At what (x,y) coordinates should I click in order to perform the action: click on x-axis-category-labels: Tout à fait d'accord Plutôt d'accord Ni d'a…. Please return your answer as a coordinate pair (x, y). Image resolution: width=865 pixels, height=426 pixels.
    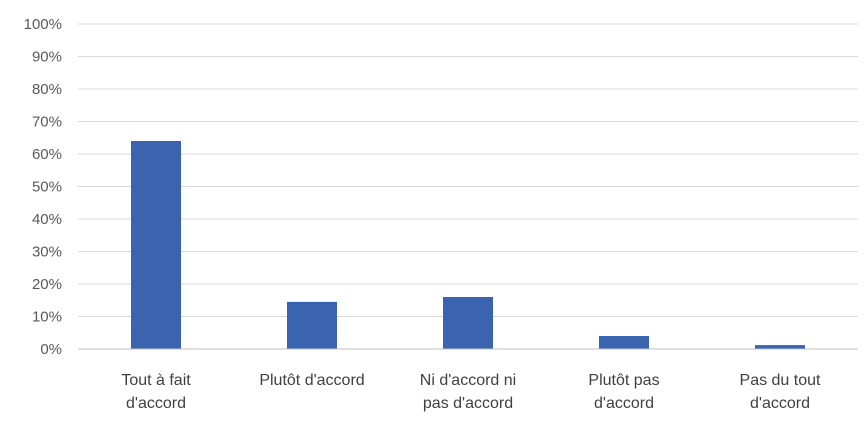
    Looking at the image, I should click on (471, 392).